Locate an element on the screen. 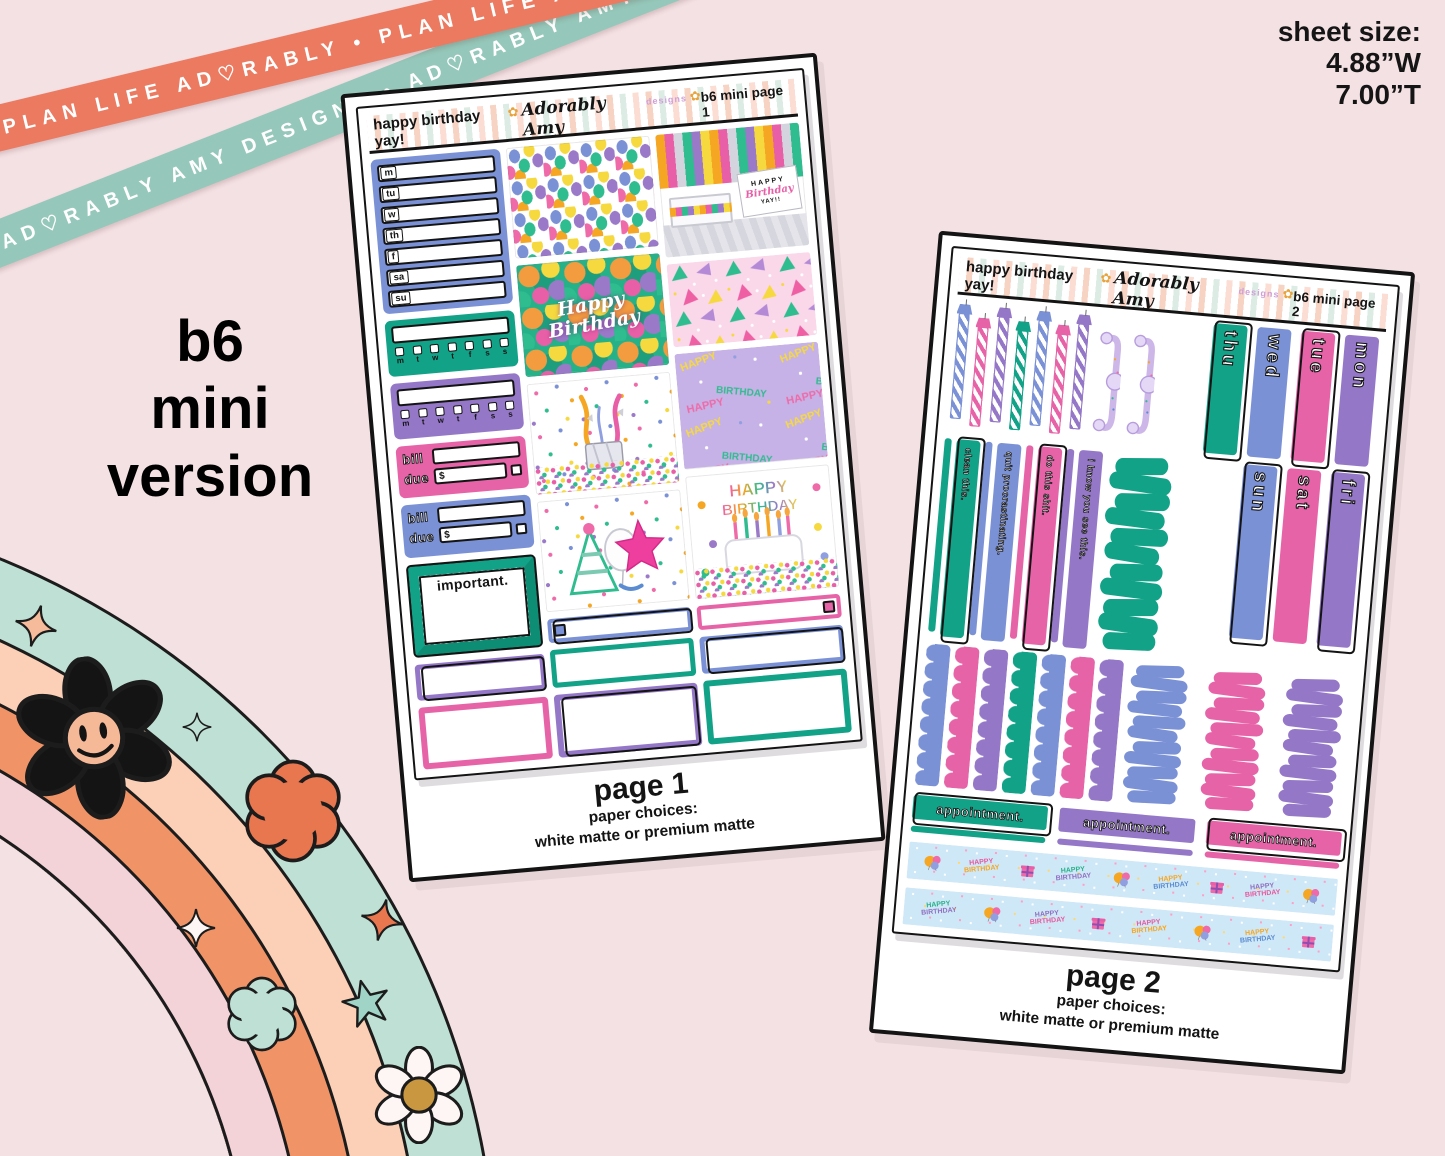 This screenshot has height=1156, width=1445. scene-table is located at coordinates (701, 210).